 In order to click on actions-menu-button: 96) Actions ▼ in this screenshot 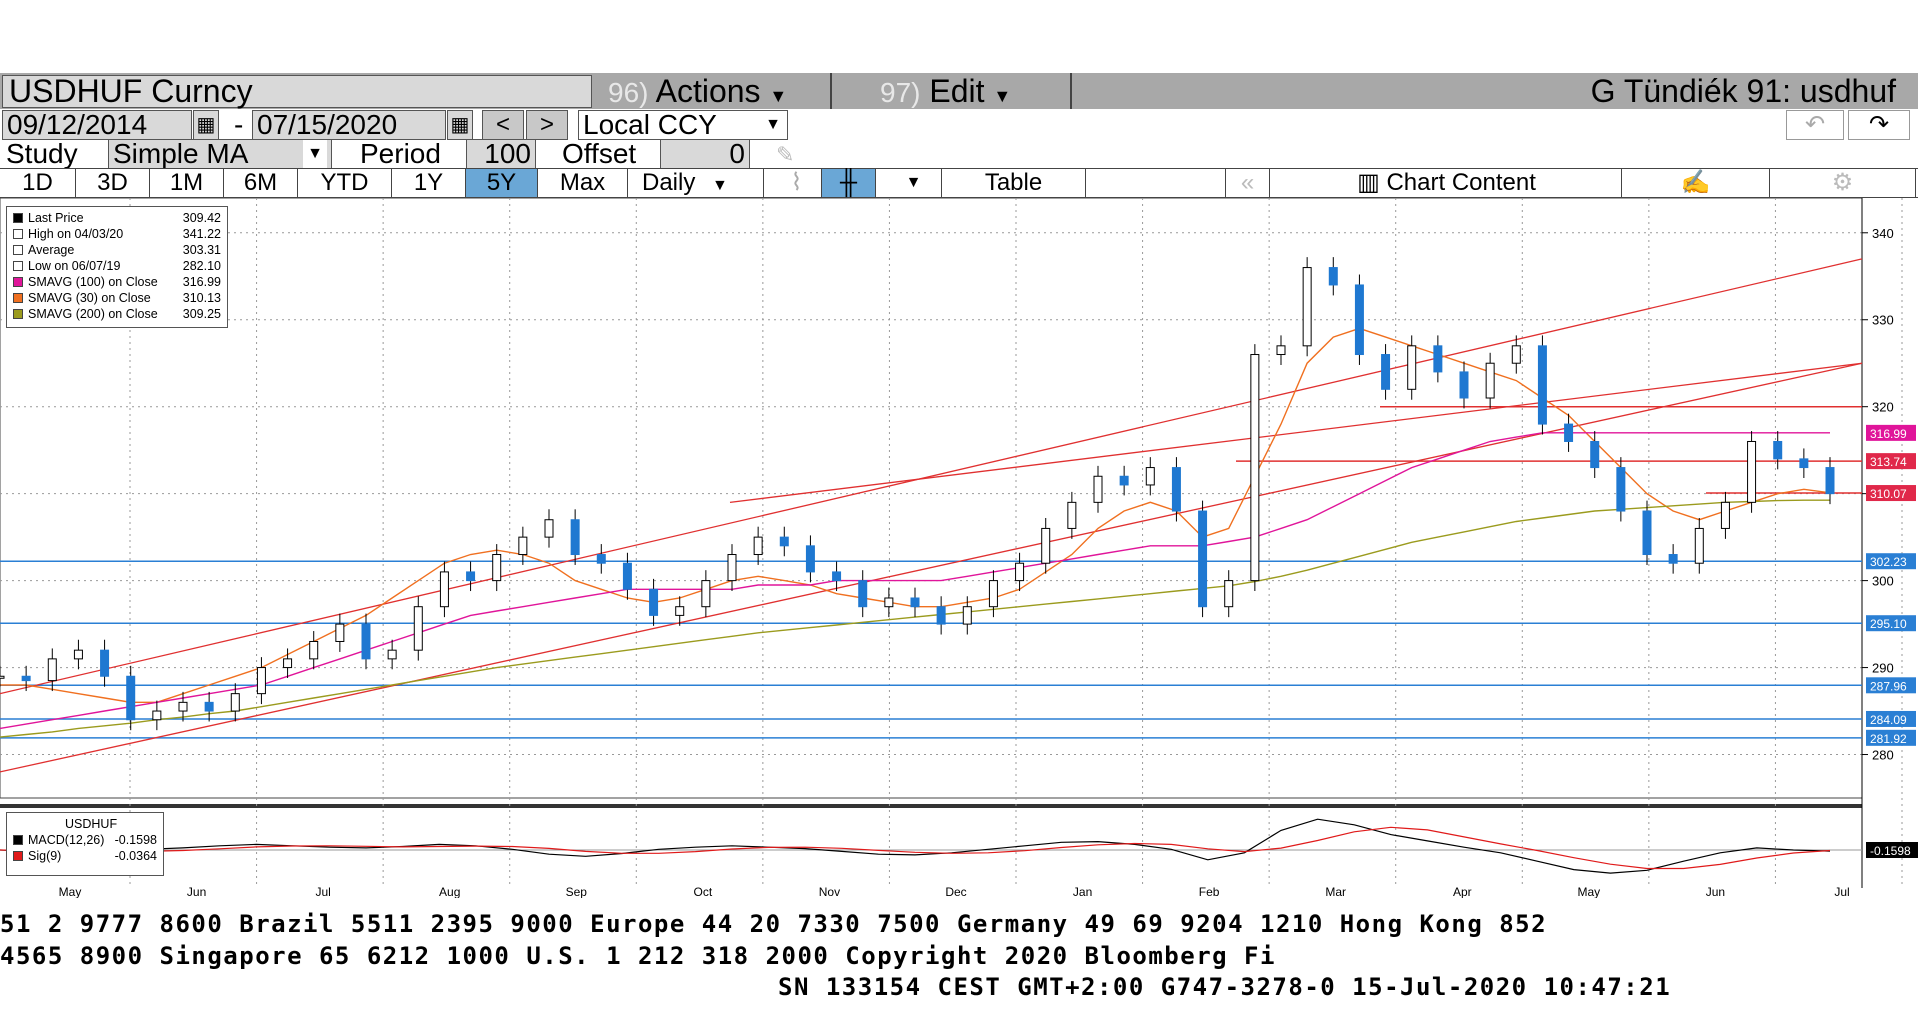, I will do `click(697, 91)`.